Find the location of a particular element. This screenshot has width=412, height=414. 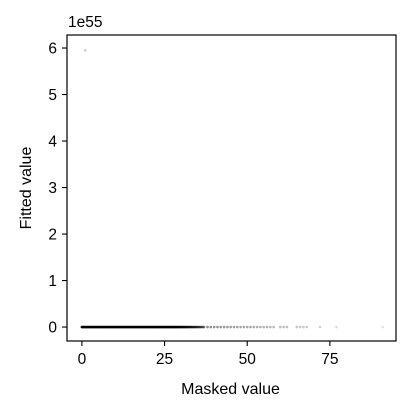

x-axis: 0 25 50 75 is located at coordinates (208, 354).